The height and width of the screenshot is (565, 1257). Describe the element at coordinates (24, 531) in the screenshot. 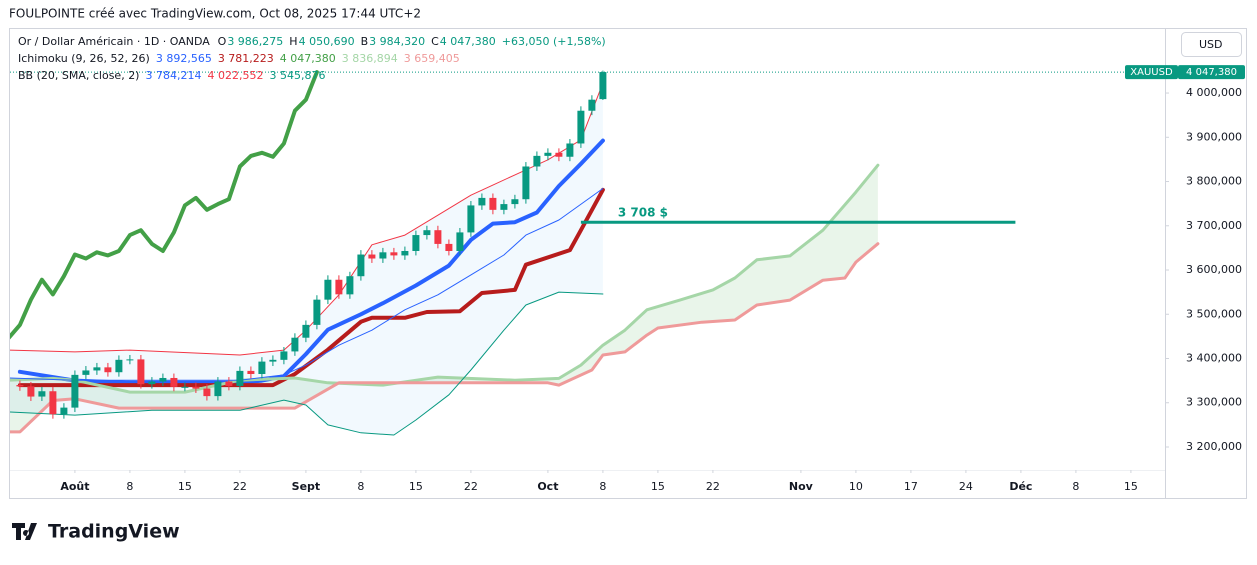

I see `logo-icon` at that location.